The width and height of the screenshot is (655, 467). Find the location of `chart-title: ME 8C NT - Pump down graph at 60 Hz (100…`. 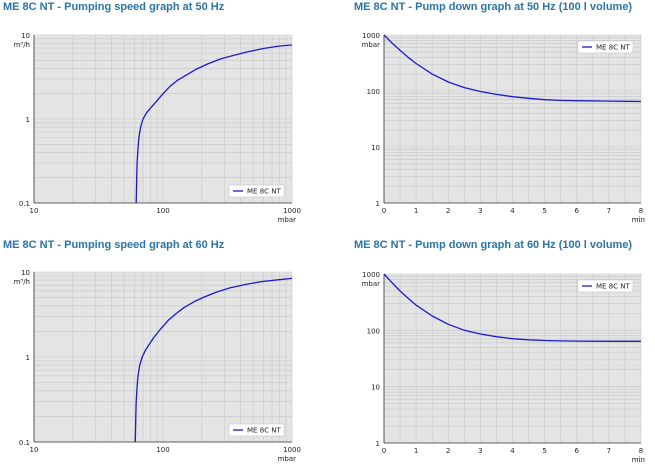

chart-title: ME 8C NT - Pump down graph at 60 Hz (100… is located at coordinates (493, 245).